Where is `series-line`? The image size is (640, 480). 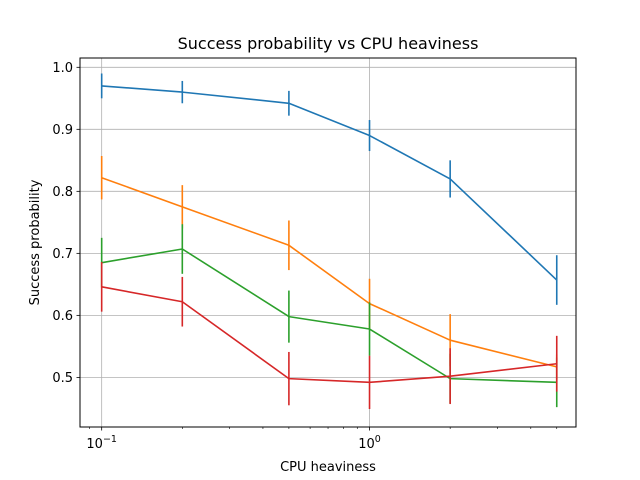 series-line is located at coordinates (329, 335).